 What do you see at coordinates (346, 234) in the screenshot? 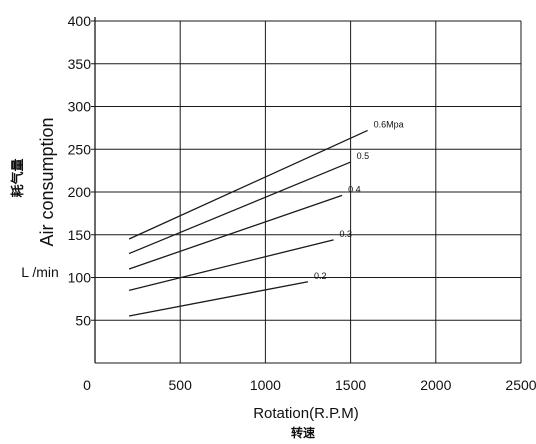
I see `series-label-3: 0.3` at bounding box center [346, 234].